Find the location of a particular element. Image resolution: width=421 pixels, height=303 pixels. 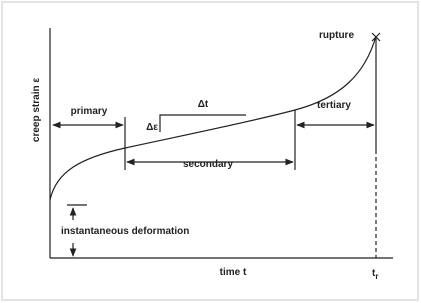

rupture-time-sub: r is located at coordinates (376, 276).